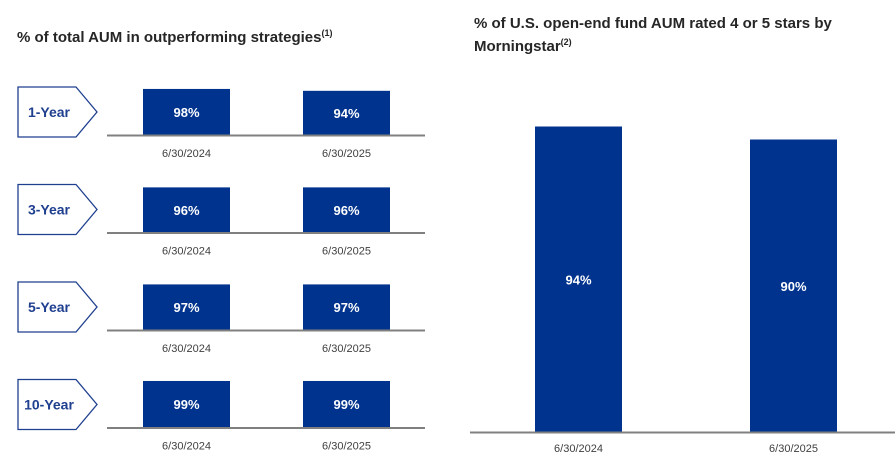 This screenshot has width=895, height=463. I want to click on period-label: 10-Year, so click(49, 405).